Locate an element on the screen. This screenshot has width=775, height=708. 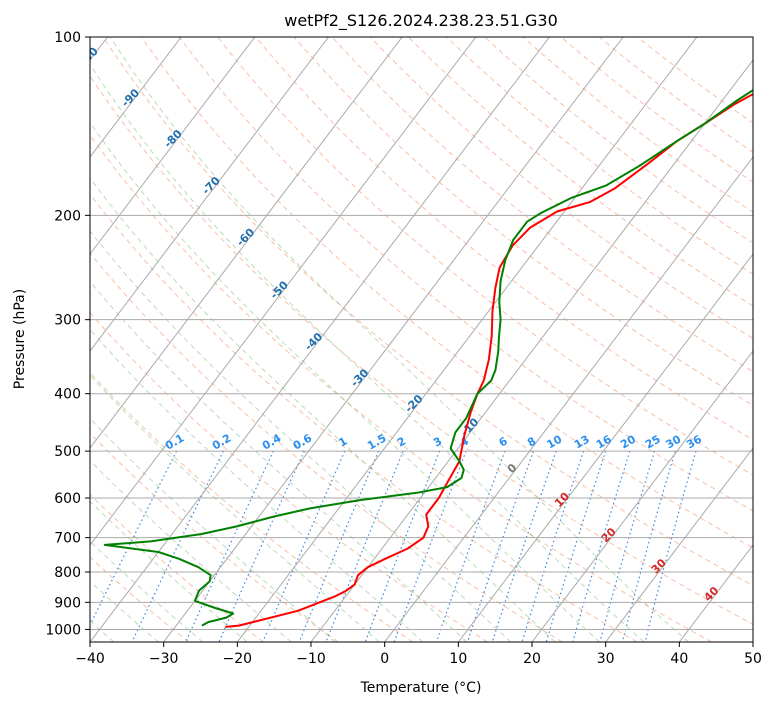
y-tick-label: 800 is located at coordinates (67, 573).